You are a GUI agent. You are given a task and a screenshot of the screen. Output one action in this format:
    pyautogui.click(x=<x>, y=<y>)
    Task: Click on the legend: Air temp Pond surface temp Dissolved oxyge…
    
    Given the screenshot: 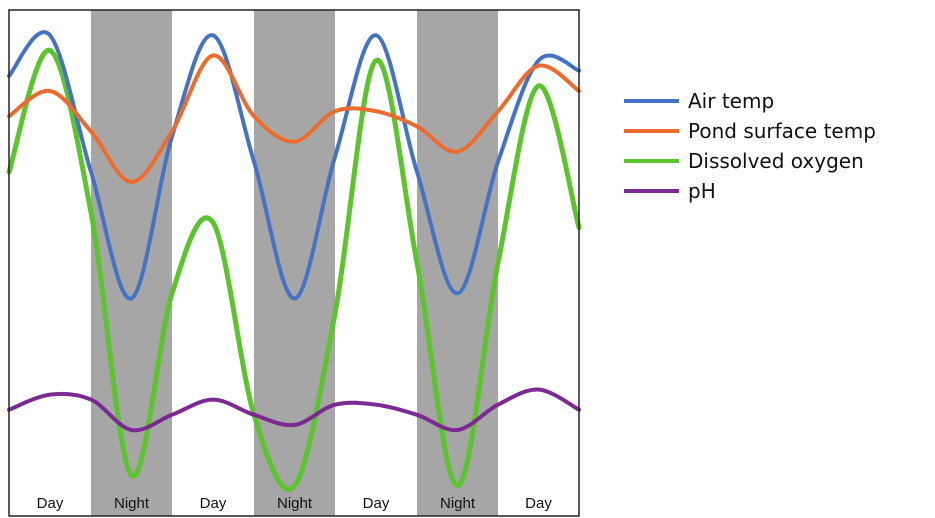 What is the action you would take?
    pyautogui.click(x=750, y=146)
    